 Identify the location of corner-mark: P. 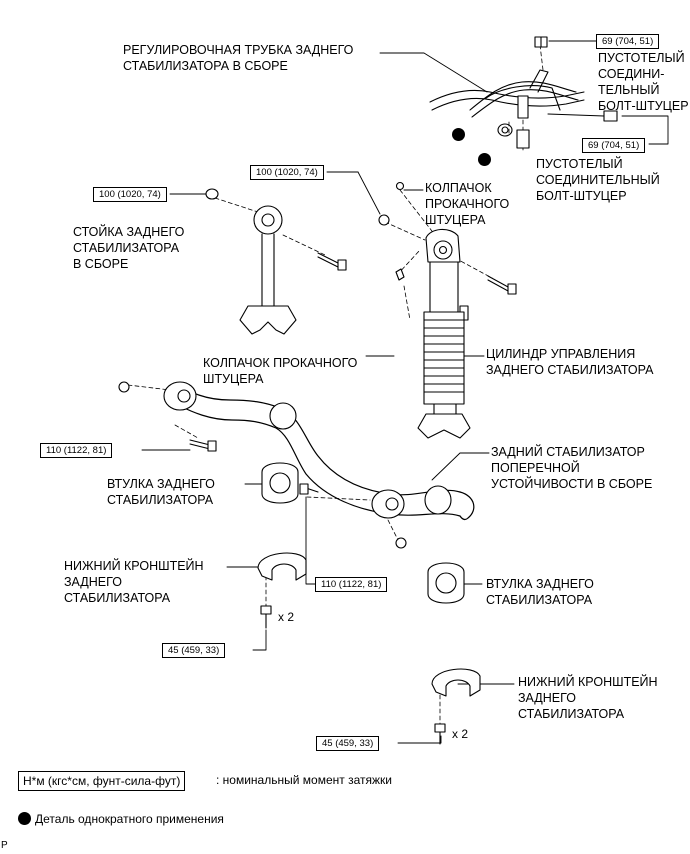
(4, 845).